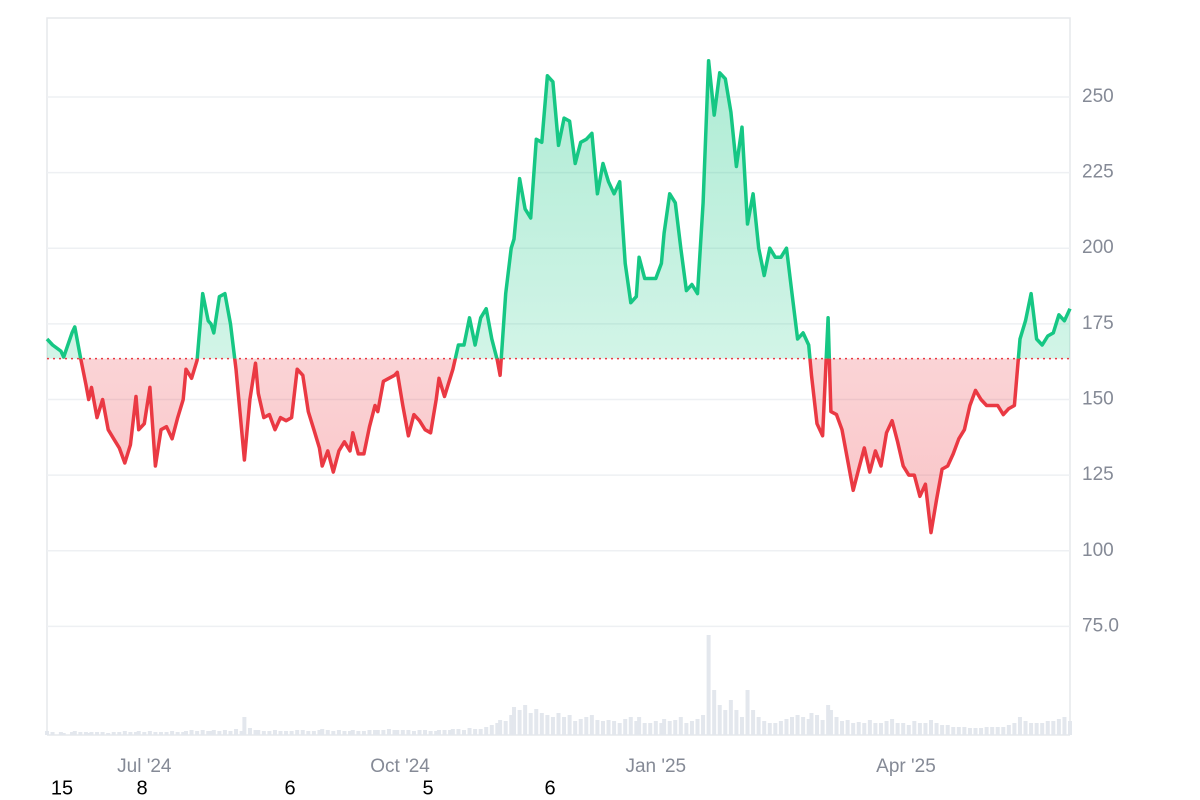 The width and height of the screenshot is (1200, 800). Describe the element at coordinates (1098, 550) in the screenshot. I see `y-tick-label: 100` at that location.